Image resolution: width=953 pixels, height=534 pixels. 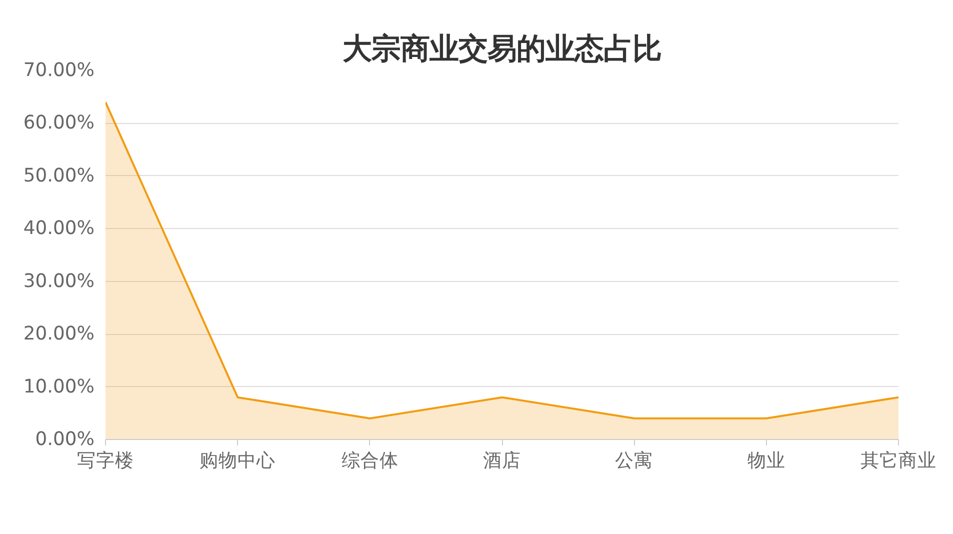 What do you see at coordinates (59, 334) in the screenshot?
I see `y-tick-label: 20.00%` at bounding box center [59, 334].